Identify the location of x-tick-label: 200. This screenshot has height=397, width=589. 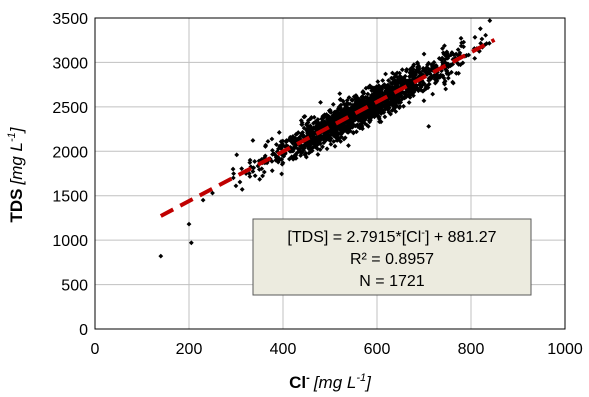
(189, 349).